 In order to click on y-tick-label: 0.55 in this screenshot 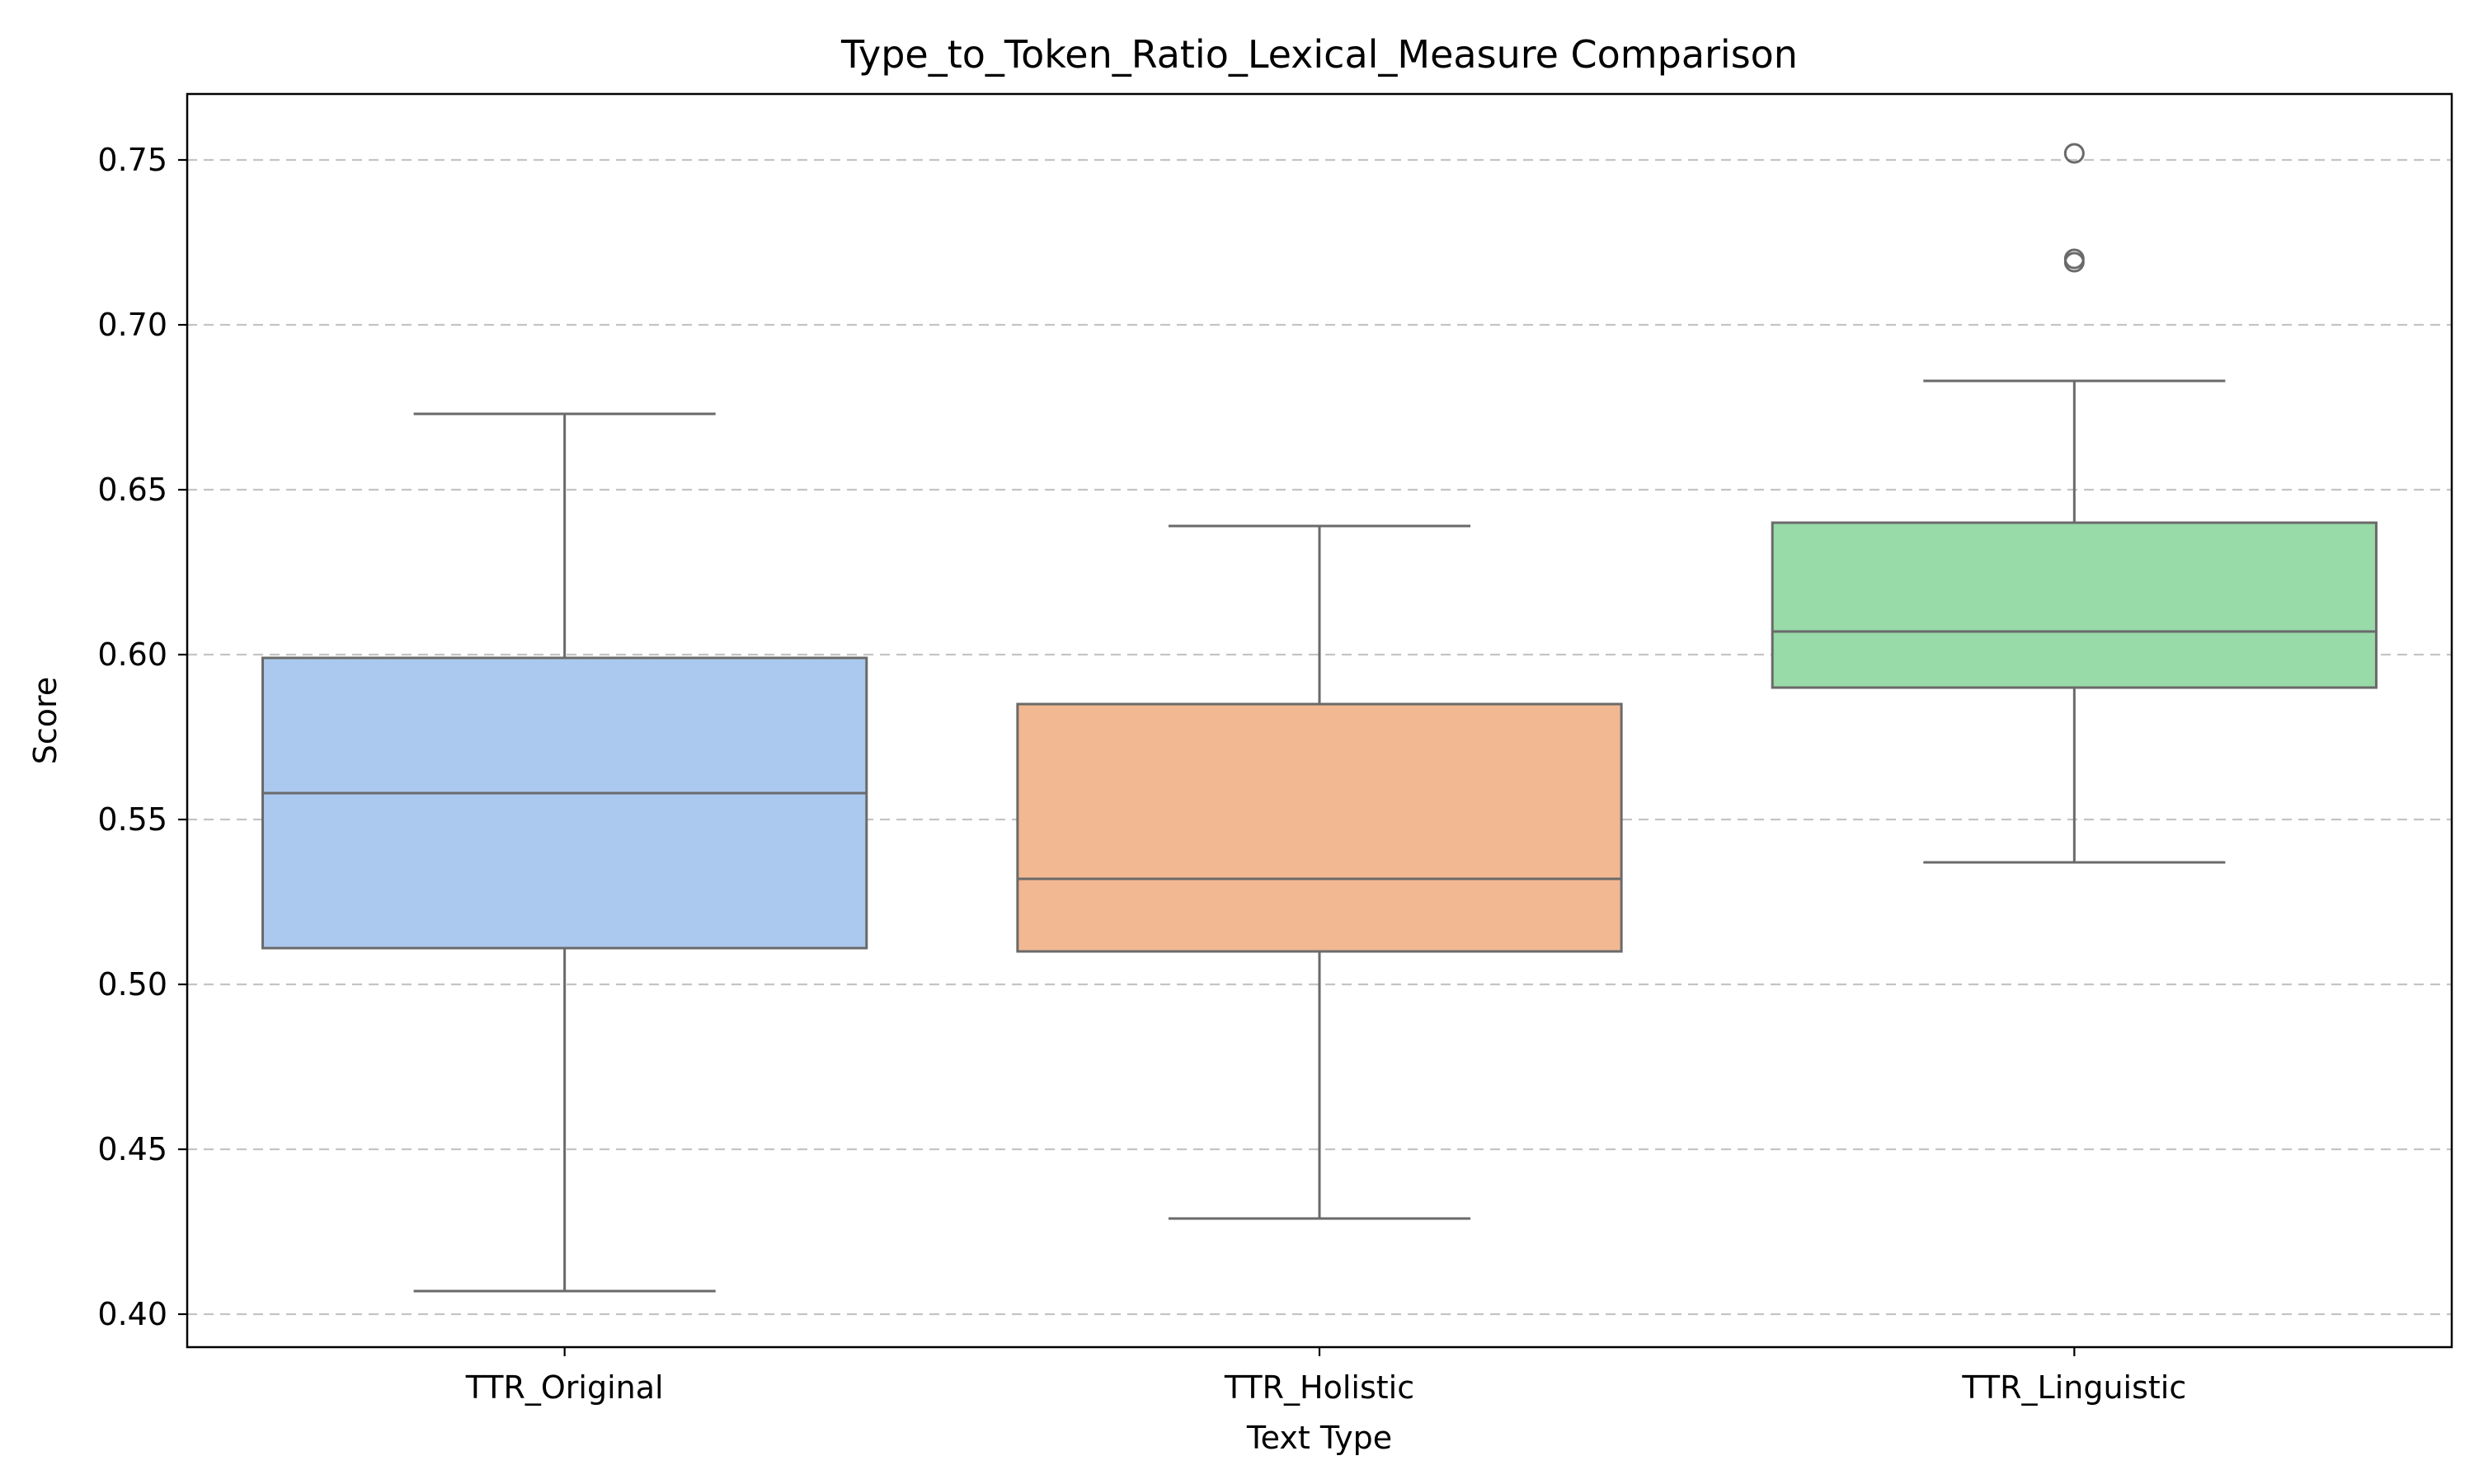, I will do `click(132, 819)`.